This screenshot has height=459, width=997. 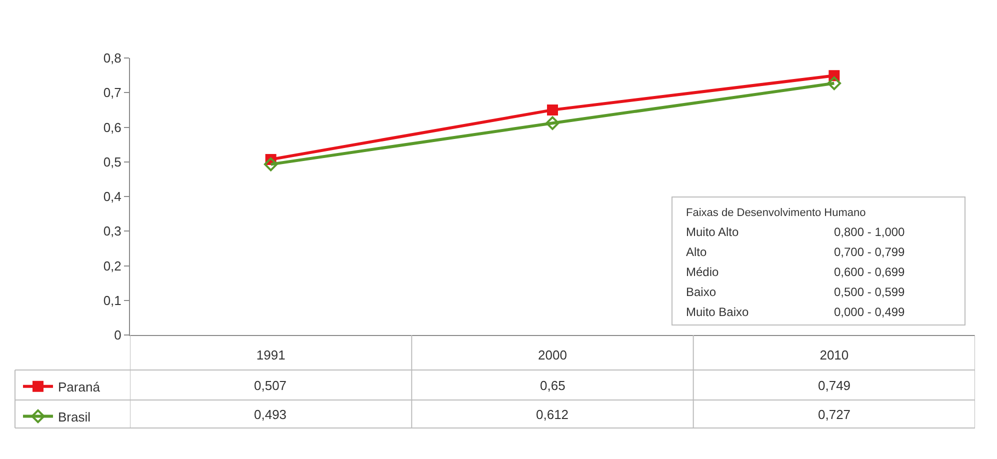 I want to click on data-label: 0,493, so click(x=270, y=414).